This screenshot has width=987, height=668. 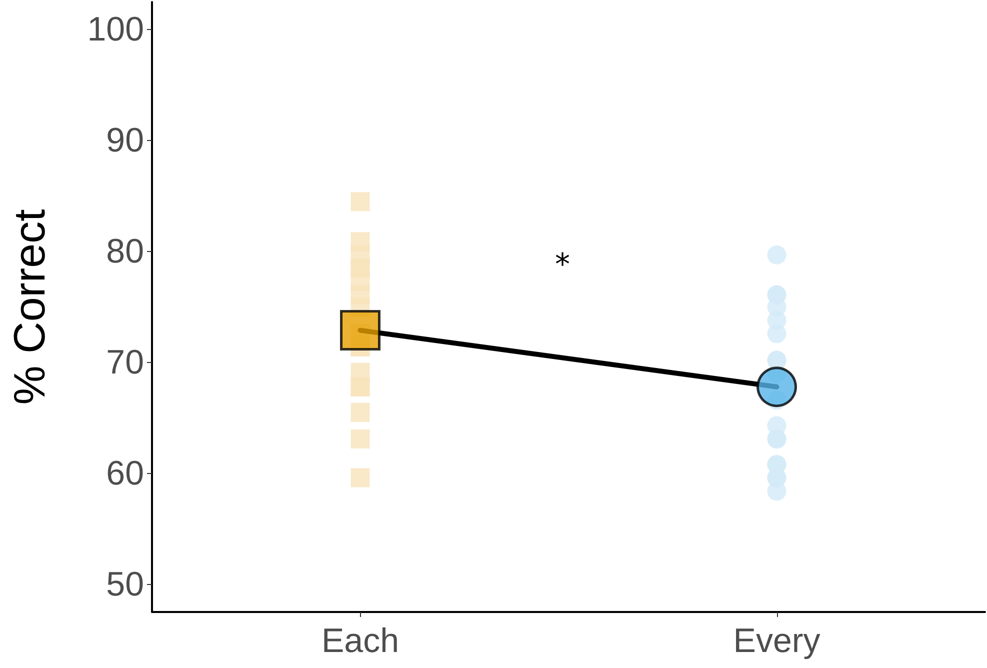 I want to click on x-tick-label: Each, so click(x=360, y=641).